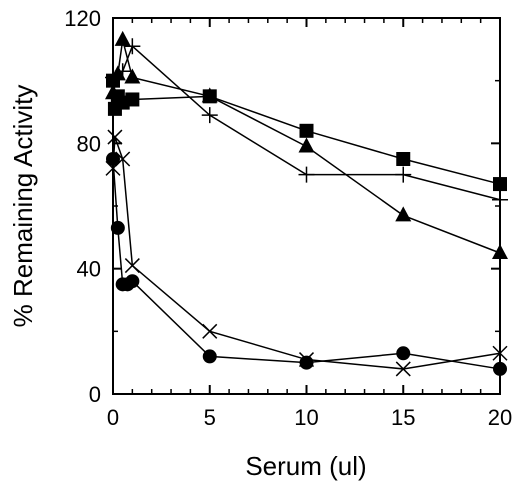 This screenshot has width=520, height=485. I want to click on x-tick-label: 20, so click(500, 417).